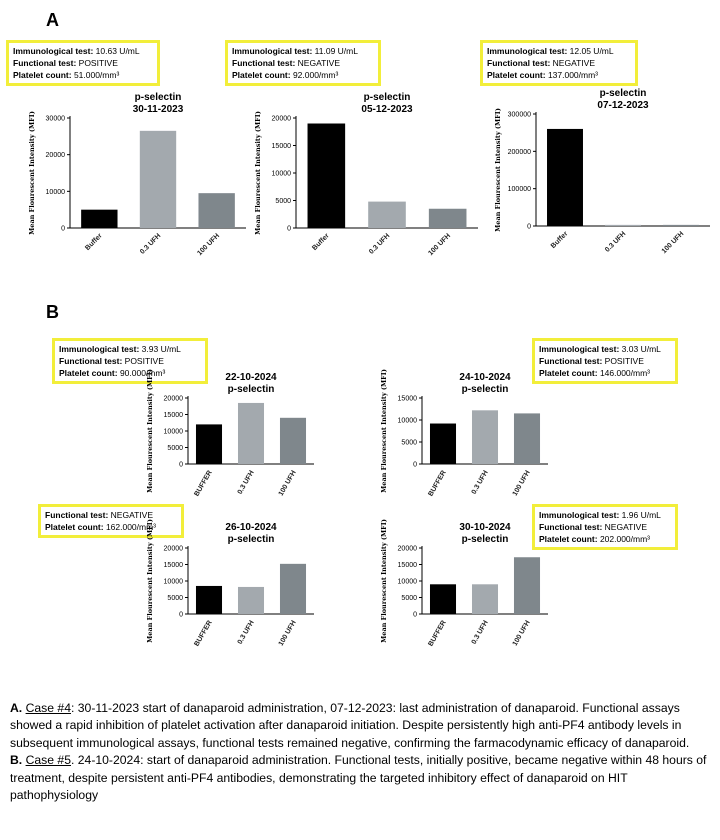 Image resolution: width=720 pixels, height=840 pixels. What do you see at coordinates (161, 349) in the screenshot?
I see `immuno-value: 3.93 U/mL` at bounding box center [161, 349].